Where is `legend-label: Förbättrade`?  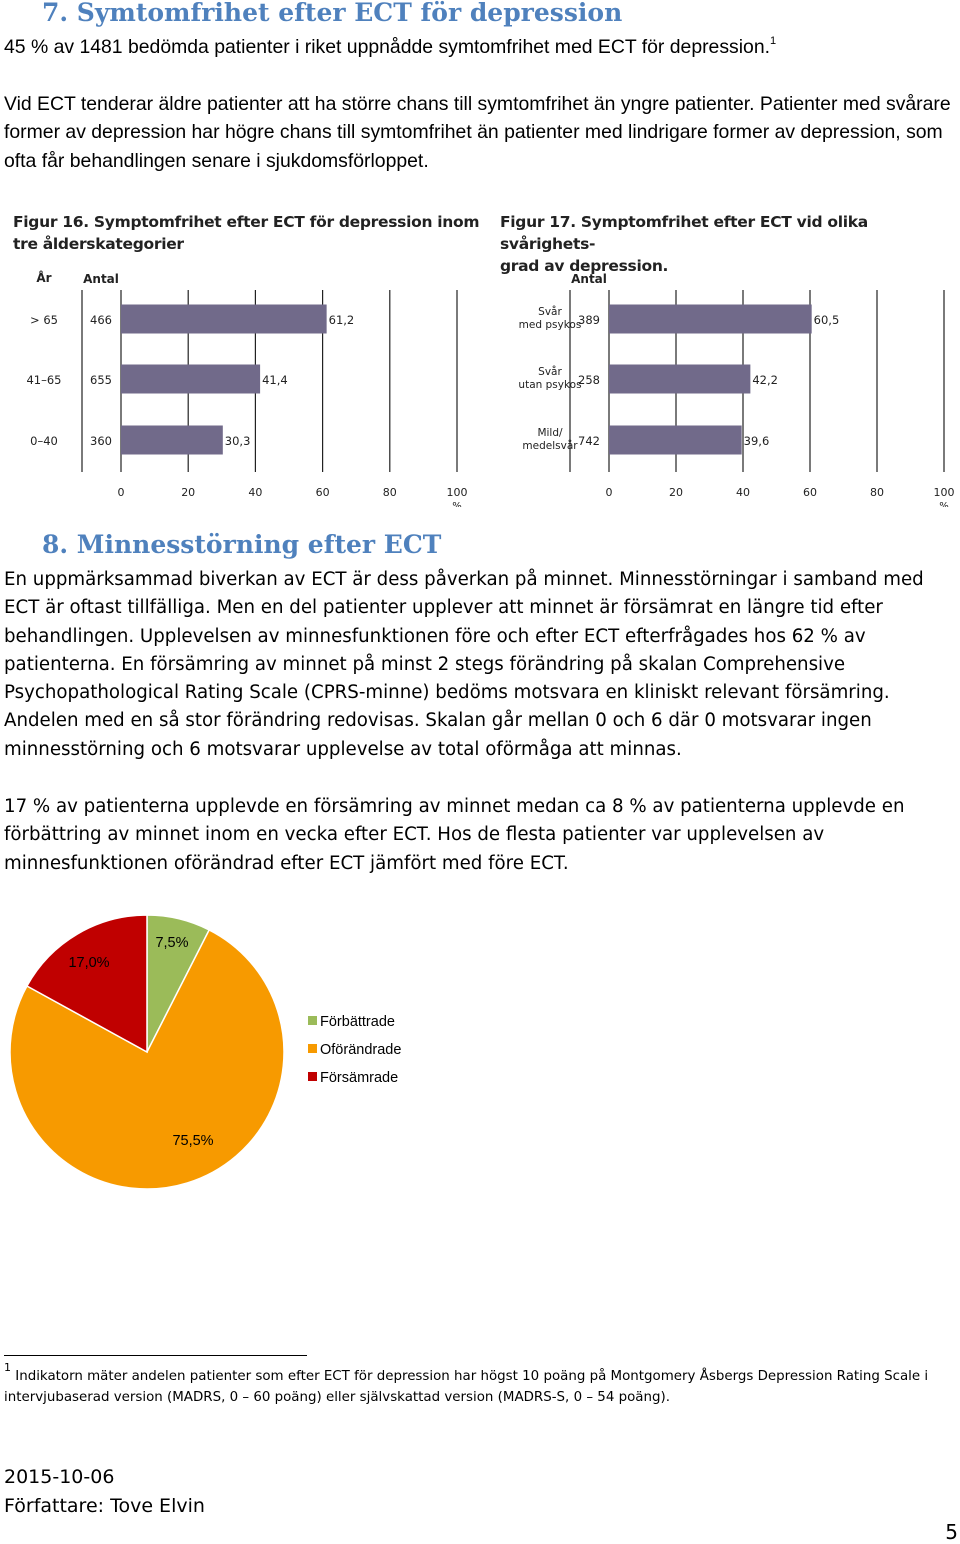 legend-label: Förbättrade is located at coordinates (357, 1022).